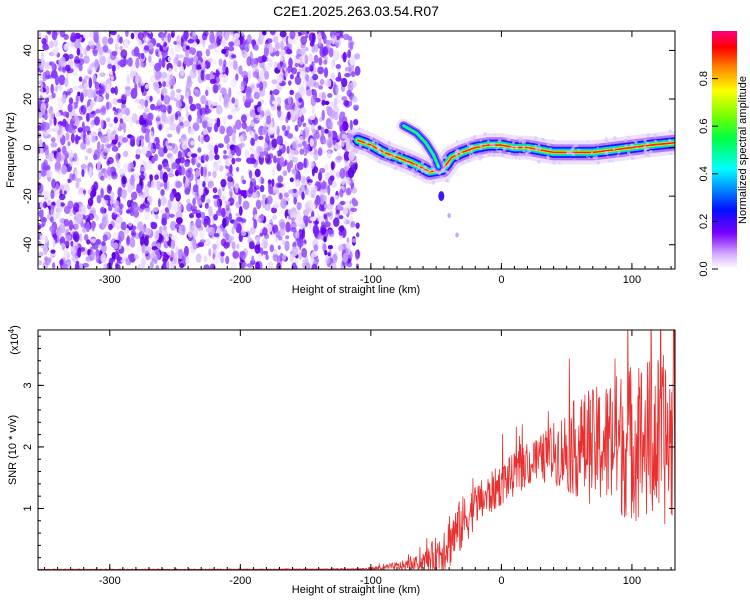 The height and width of the screenshot is (600, 750). What do you see at coordinates (28, 245) in the screenshot?
I see `y-tick-label: -40` at bounding box center [28, 245].